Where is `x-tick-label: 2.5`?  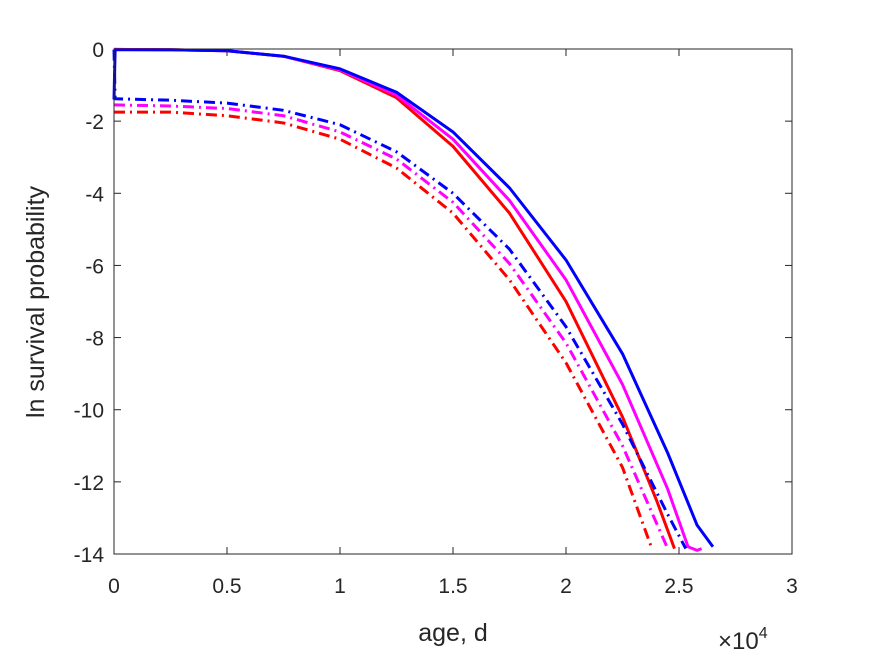 x-tick-label: 2.5 is located at coordinates (678, 586).